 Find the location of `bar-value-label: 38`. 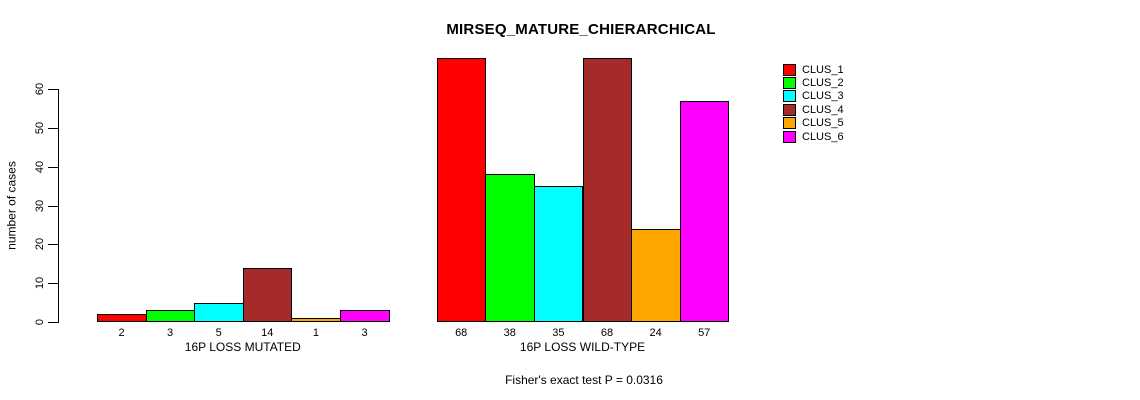

bar-value-label: 38 is located at coordinates (509, 333).